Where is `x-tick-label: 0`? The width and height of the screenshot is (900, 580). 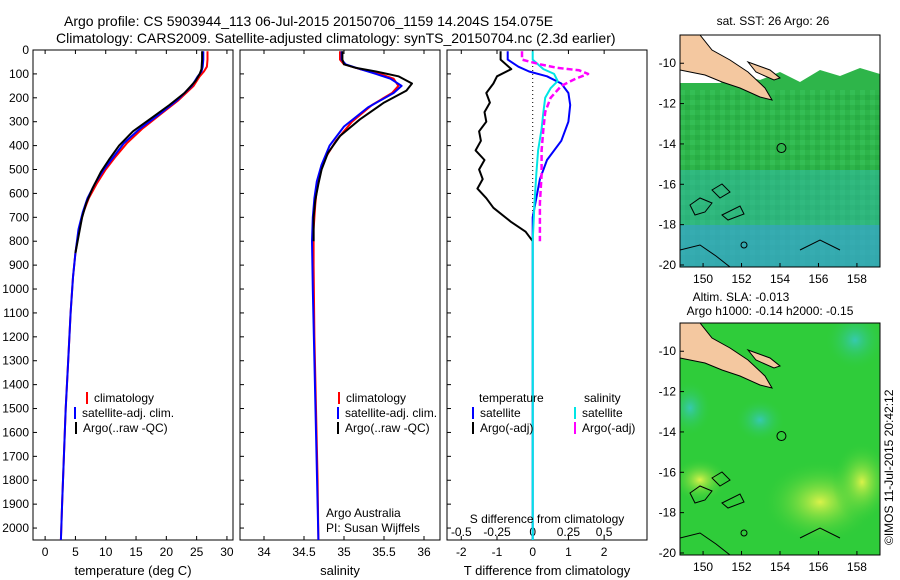
x-tick-label: 0 is located at coordinates (532, 552).